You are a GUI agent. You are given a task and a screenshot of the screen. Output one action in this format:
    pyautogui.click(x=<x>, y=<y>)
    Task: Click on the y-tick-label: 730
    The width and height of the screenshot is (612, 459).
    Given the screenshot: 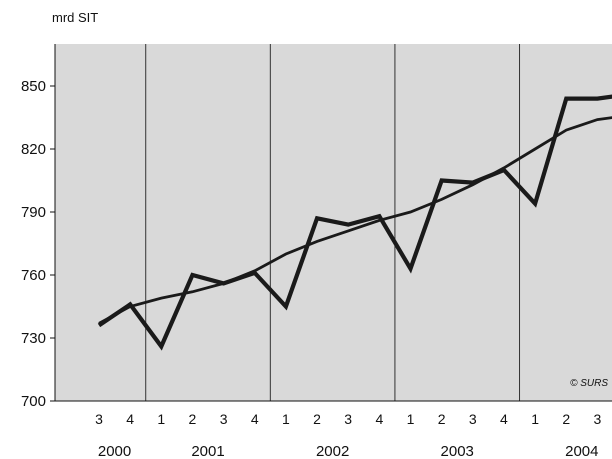 What is the action you would take?
    pyautogui.click(x=33, y=338)
    